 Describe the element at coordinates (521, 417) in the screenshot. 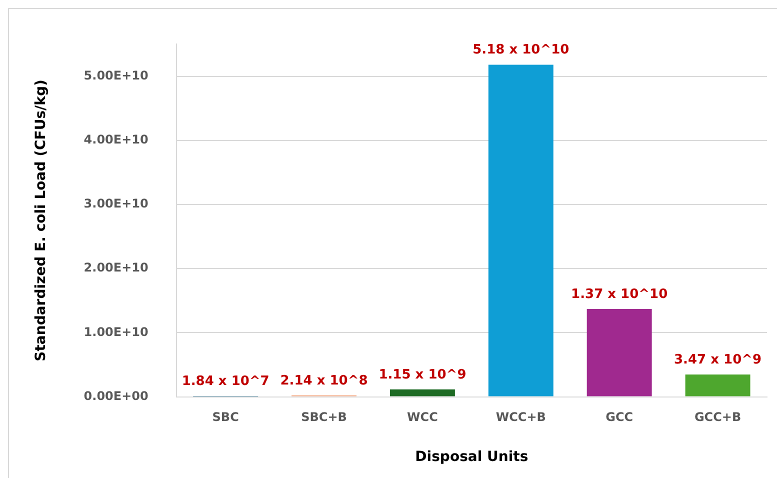

I see `x-tick-label: WCC+B` at that location.